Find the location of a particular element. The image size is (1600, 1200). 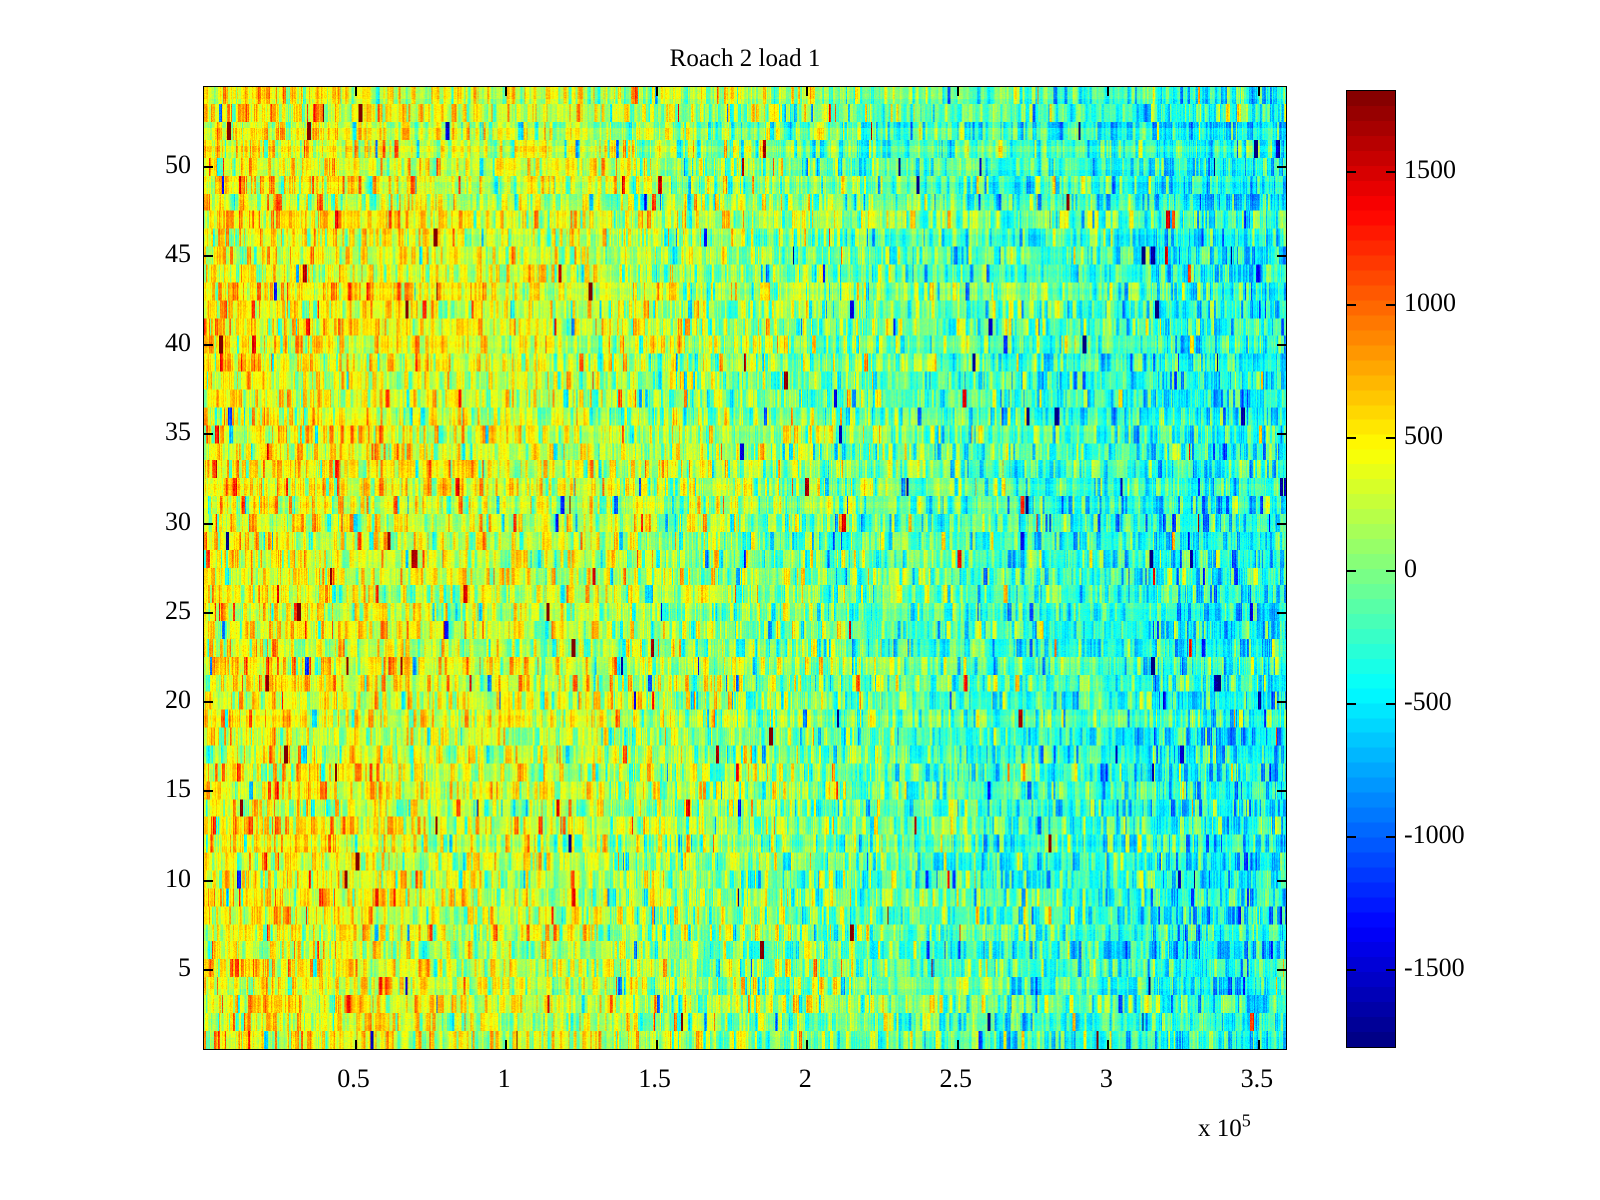

y-axis-tick-label: 50 is located at coordinates (178, 164).